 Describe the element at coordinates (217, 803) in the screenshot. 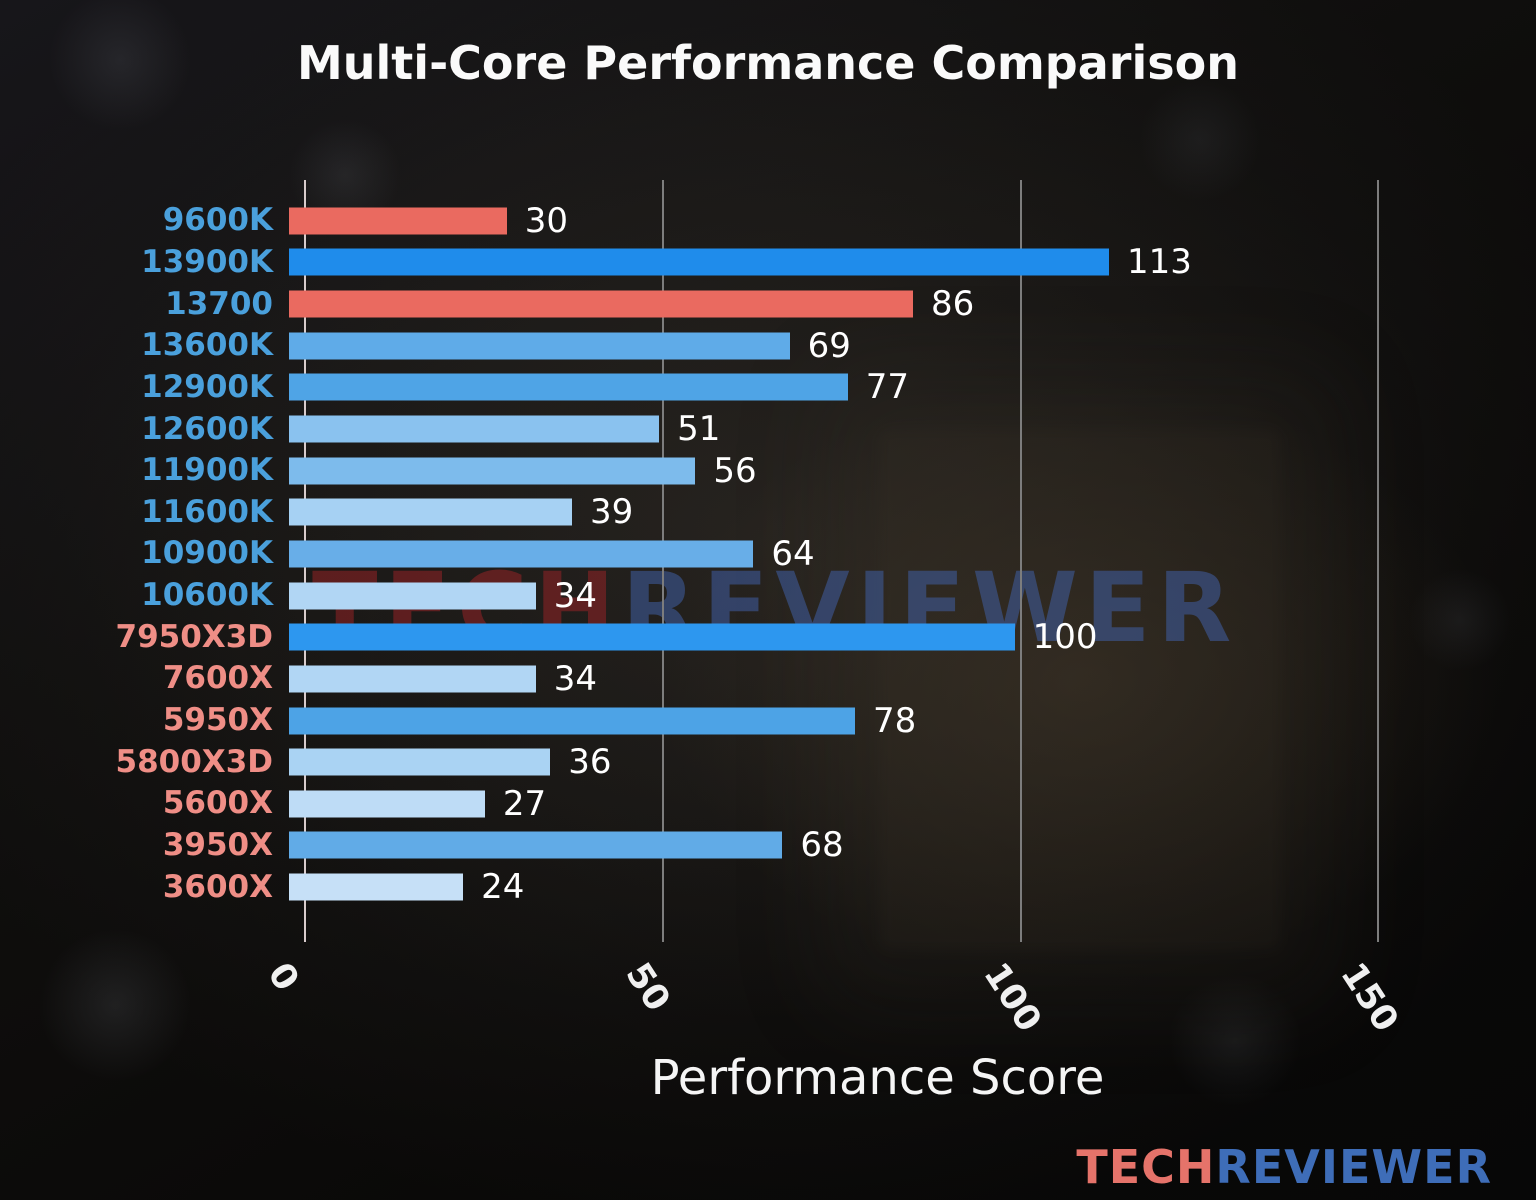

I see `category-label: 5600X` at that location.